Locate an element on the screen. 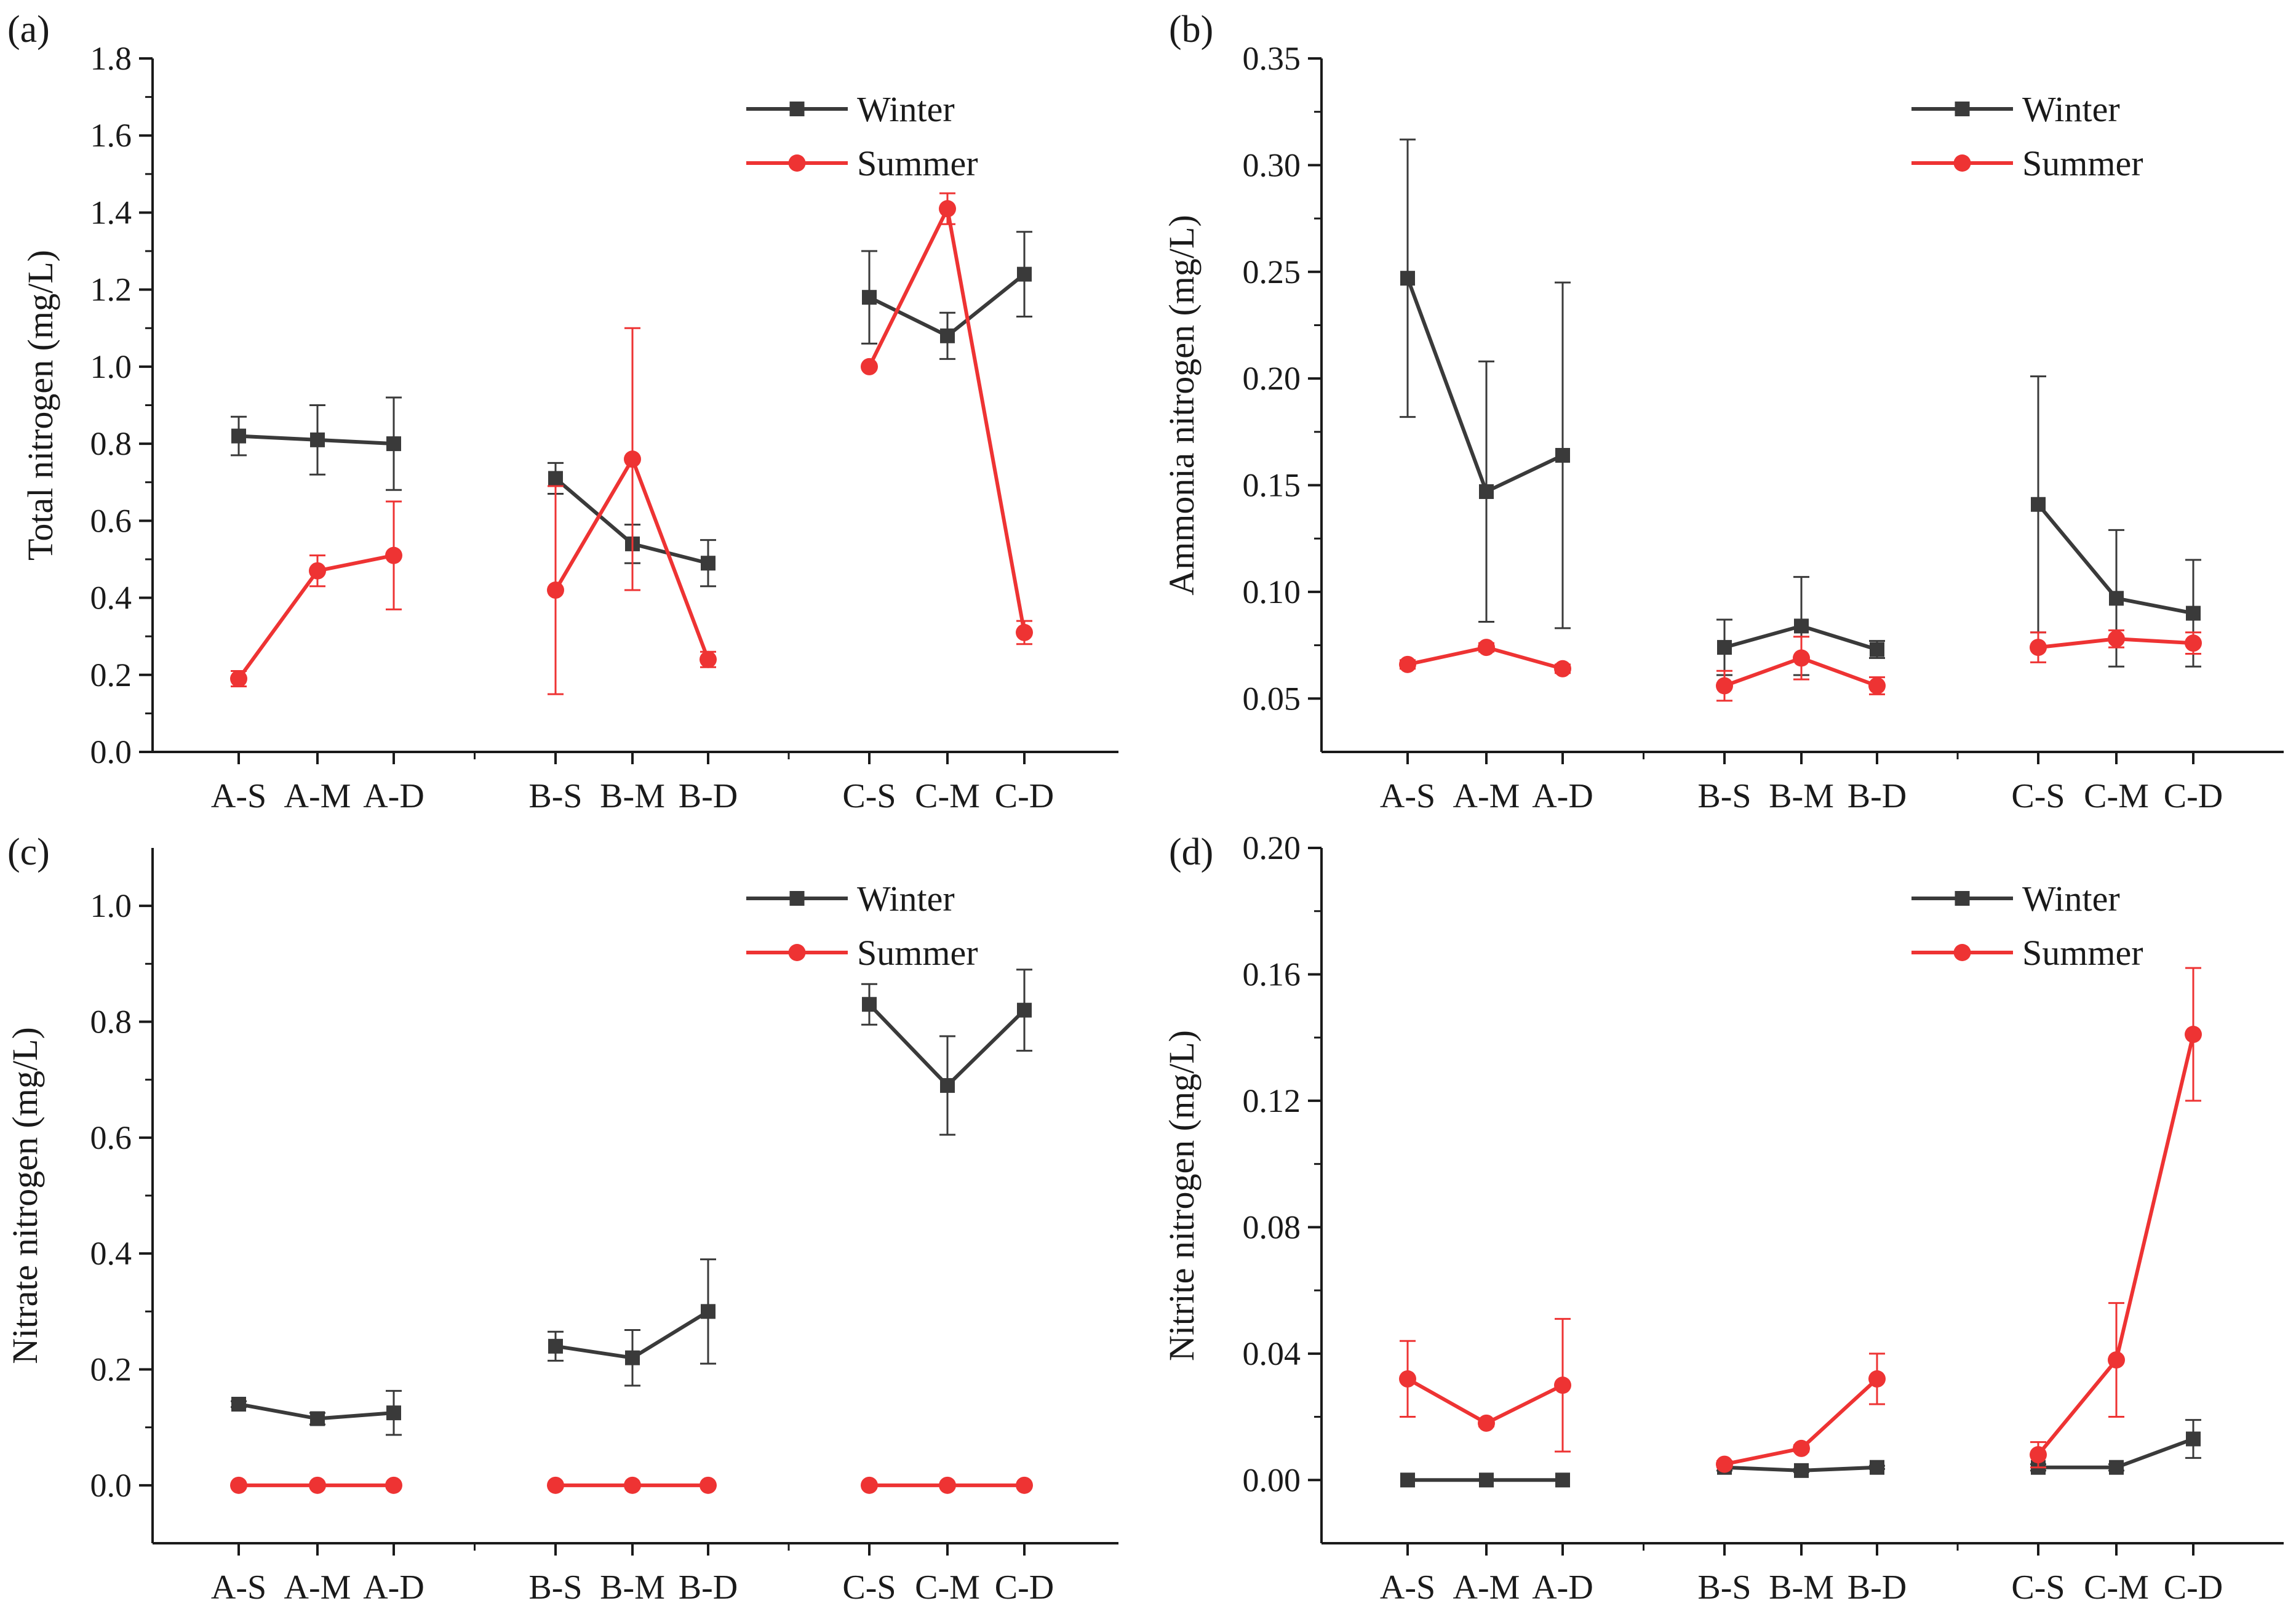 Image resolution: width=2296 pixels, height=1614 pixels. y-tick-label: 0.16 is located at coordinates (1272, 974).